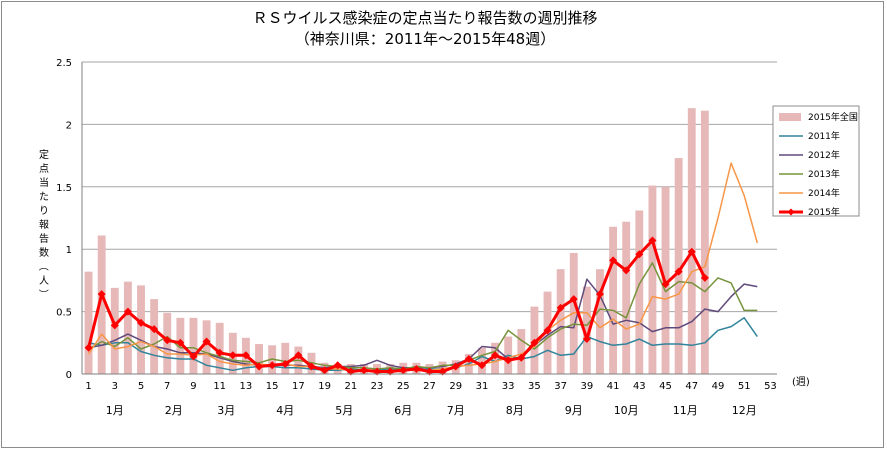 Image resolution: width=887 pixels, height=451 pixels. I want to click on y-axis-label: 定点当たり報告数 （ 人 ）, so click(43, 223).